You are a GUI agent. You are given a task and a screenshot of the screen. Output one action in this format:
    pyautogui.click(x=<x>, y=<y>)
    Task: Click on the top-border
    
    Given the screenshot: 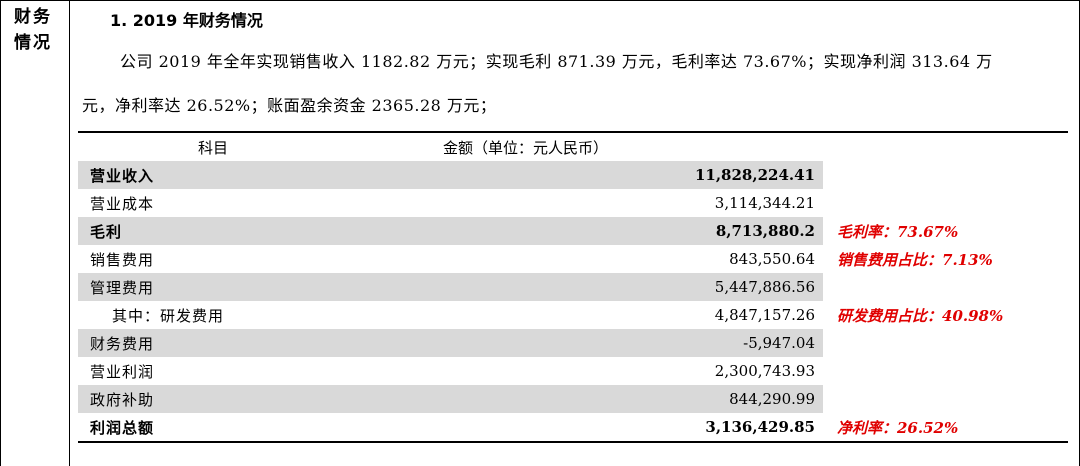 What is the action you would take?
    pyautogui.click(x=540, y=0)
    